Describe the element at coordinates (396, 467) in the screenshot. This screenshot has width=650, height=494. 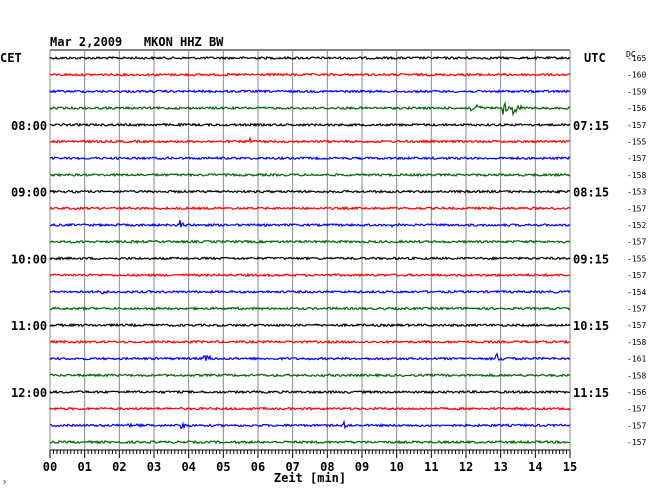
I see `x-tick-label: 10` at that location.